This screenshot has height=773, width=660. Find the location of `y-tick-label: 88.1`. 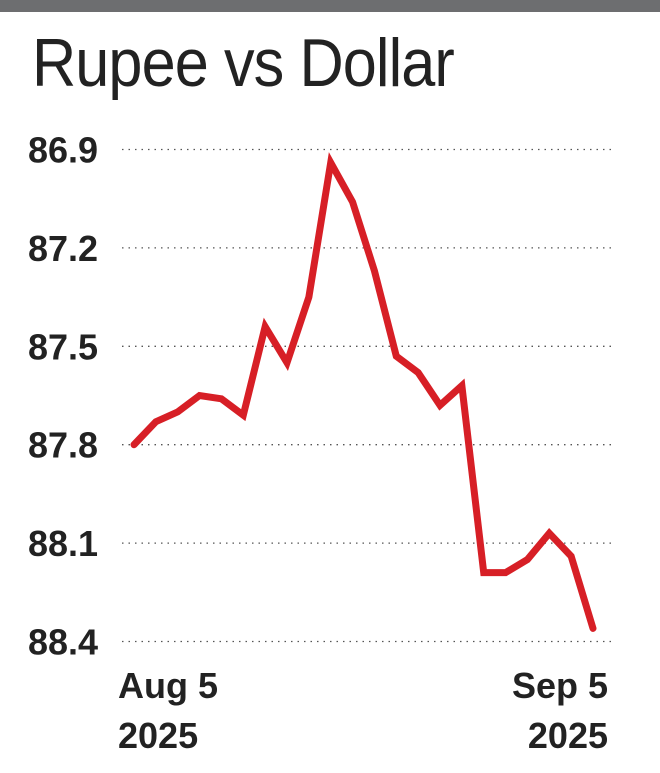

y-tick-label: 88.1 is located at coordinates (63, 543).